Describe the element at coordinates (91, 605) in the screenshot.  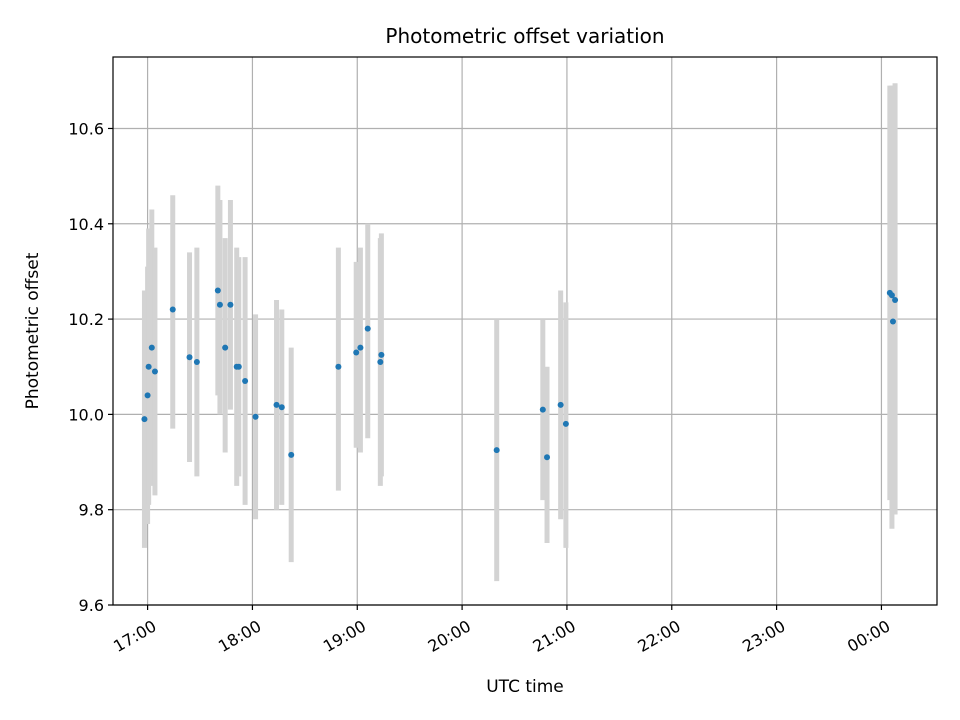
I see `y-tick-label: 9.6` at that location.